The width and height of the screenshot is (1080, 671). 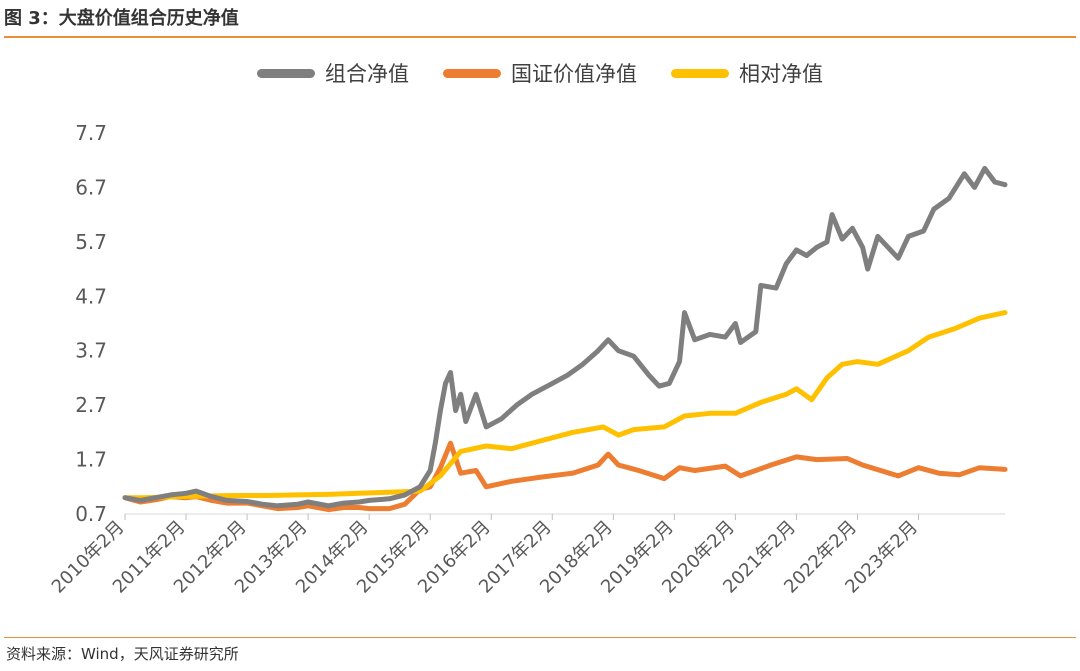 I want to click on legend-item-portfolio: 组合净值, so click(x=333, y=73).